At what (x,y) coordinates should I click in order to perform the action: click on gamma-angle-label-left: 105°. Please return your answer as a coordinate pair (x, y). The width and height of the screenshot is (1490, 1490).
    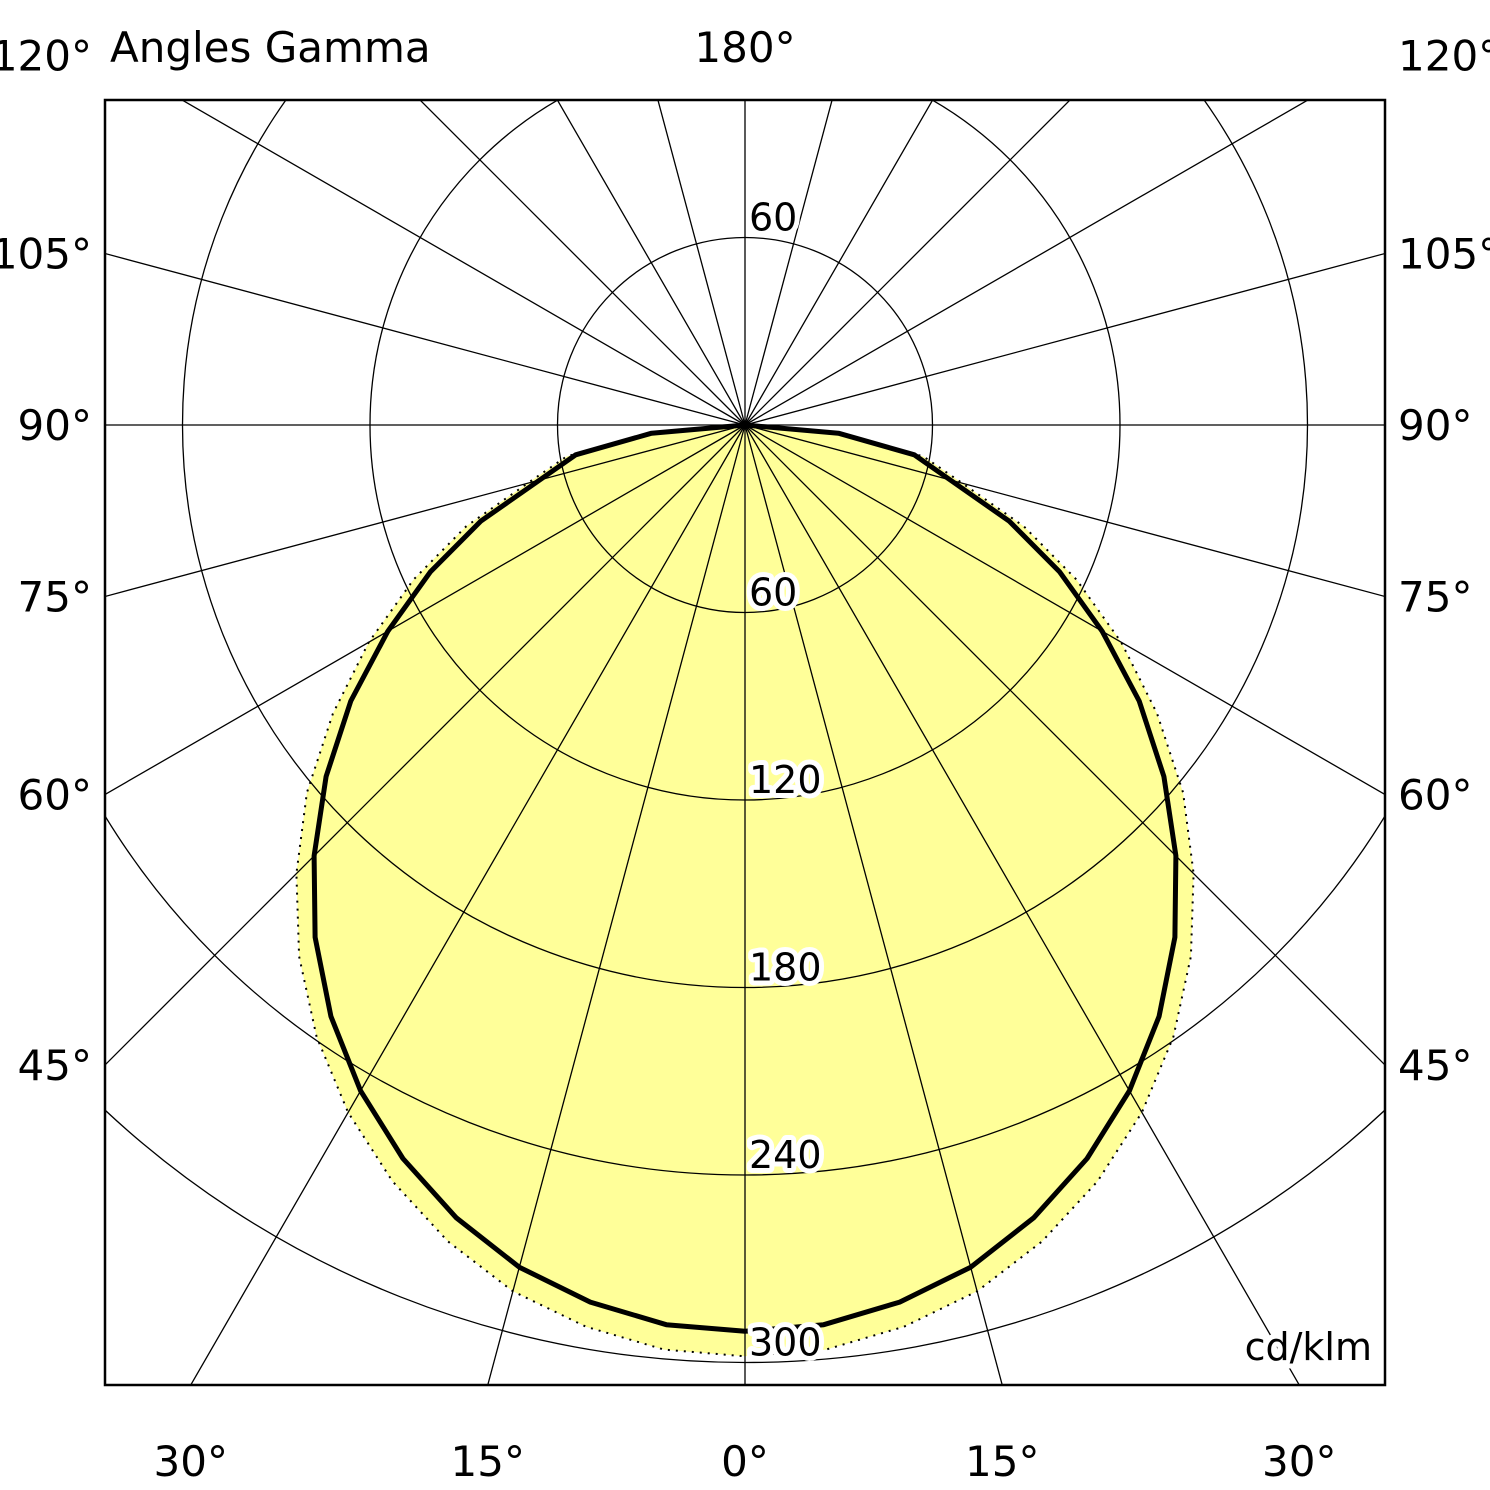
    Looking at the image, I should click on (46, 254).